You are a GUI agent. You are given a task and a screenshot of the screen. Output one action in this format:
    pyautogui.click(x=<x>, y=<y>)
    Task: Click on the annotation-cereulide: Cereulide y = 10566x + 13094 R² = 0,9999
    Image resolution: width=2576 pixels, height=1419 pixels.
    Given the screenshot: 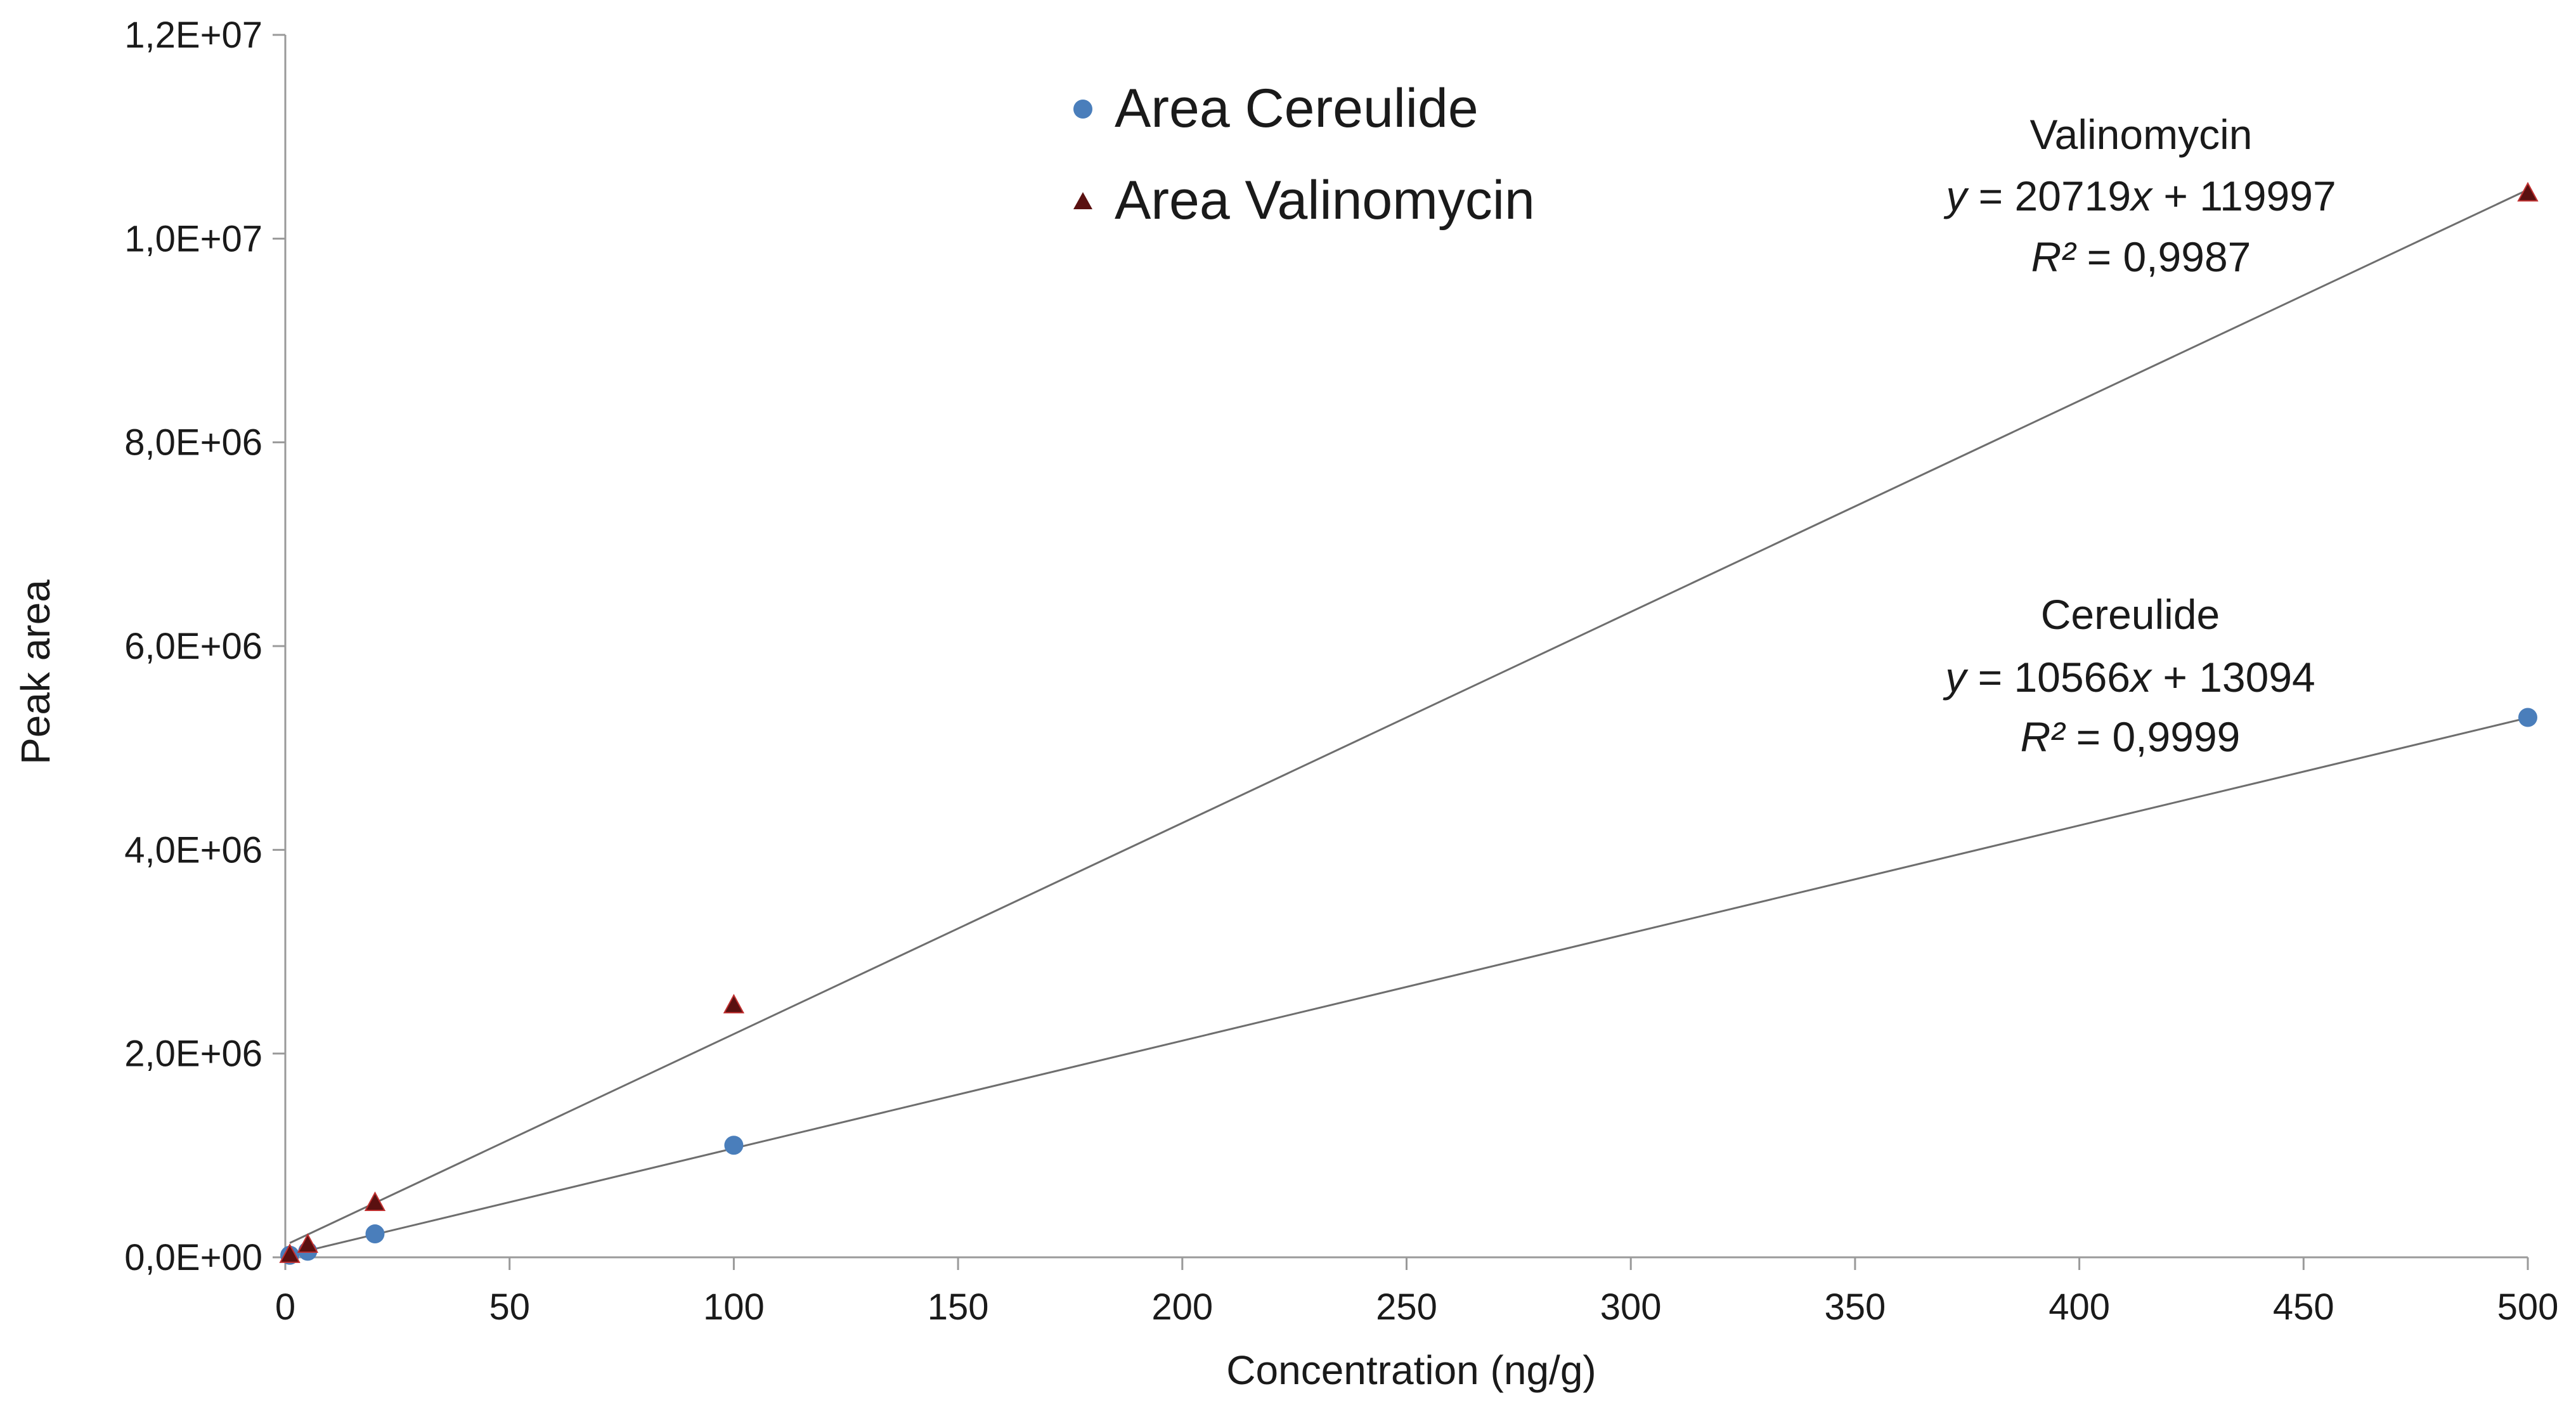 What is the action you would take?
    pyautogui.click(x=2129, y=675)
    